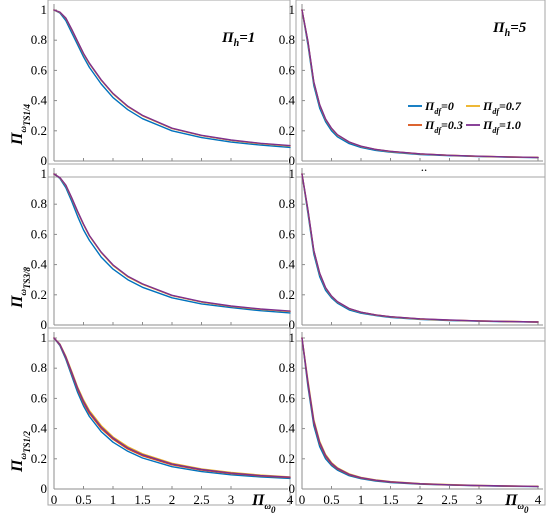 Image resolution: width=550 pixels, height=530 pixels. What do you see at coordinates (390, 499) in the screenshot?
I see `panel-r2c1-xtick-label-3: 1.5` at bounding box center [390, 499].